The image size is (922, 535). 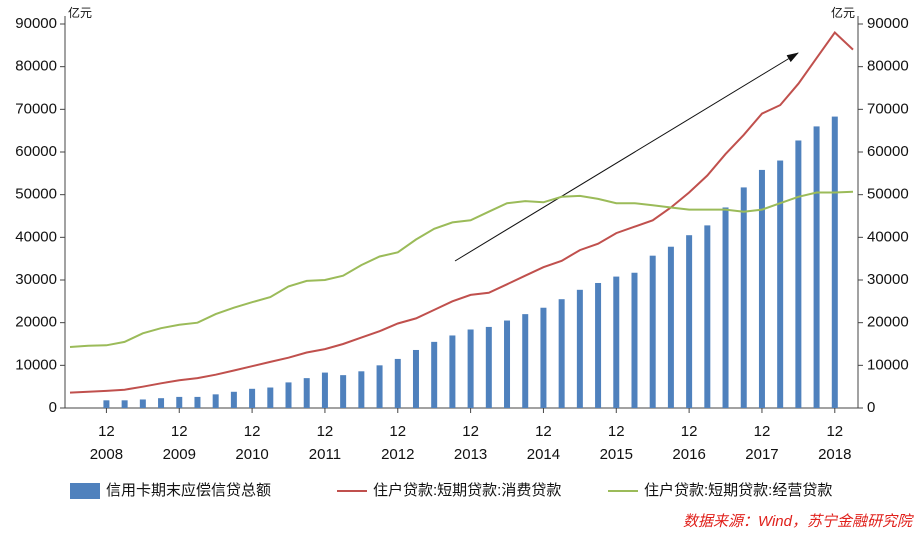 I want to click on y2-tick-label: 40000, so click(x=888, y=236).